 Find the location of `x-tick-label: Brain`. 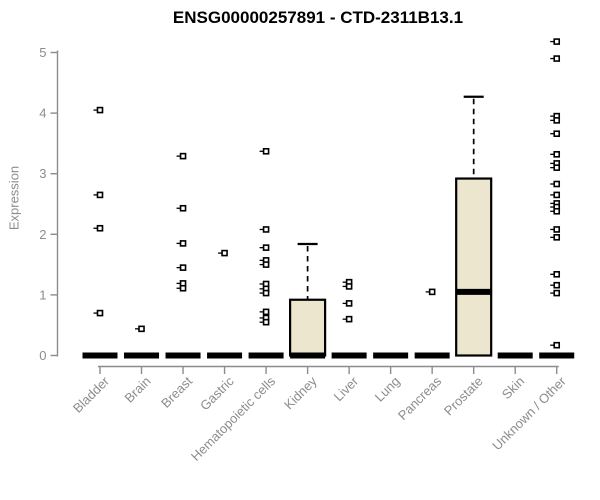

x-tick-label: Brain is located at coordinates (138, 390).